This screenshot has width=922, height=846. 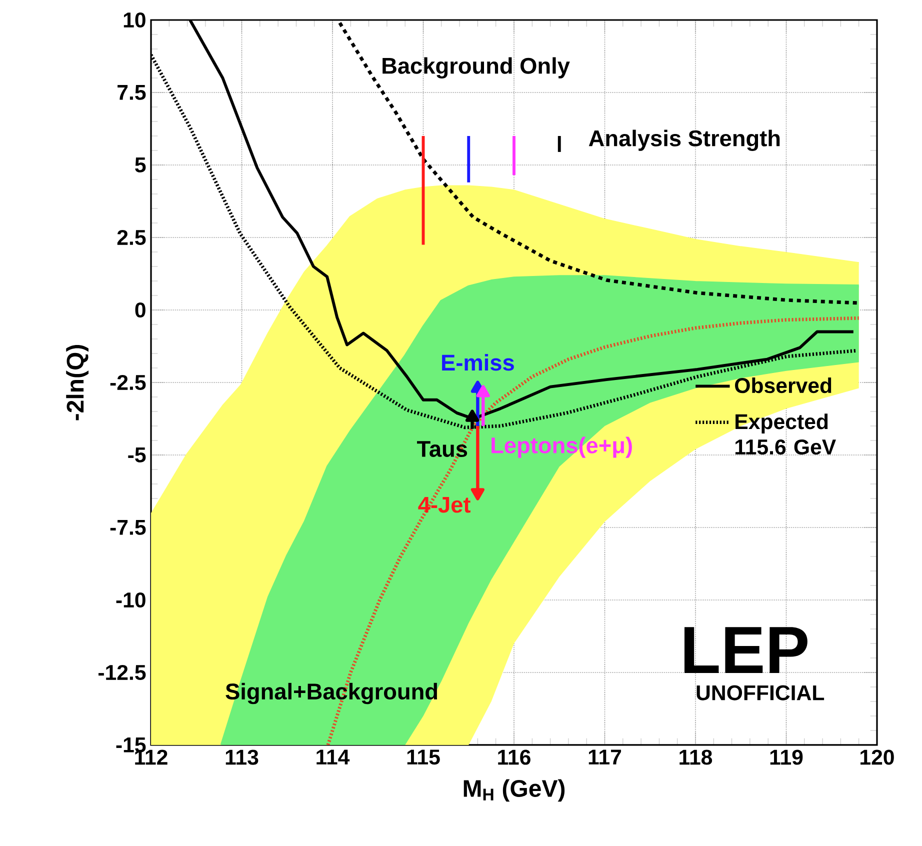 What do you see at coordinates (423, 757) in the screenshot?
I see `x-tick-label: 115` at bounding box center [423, 757].